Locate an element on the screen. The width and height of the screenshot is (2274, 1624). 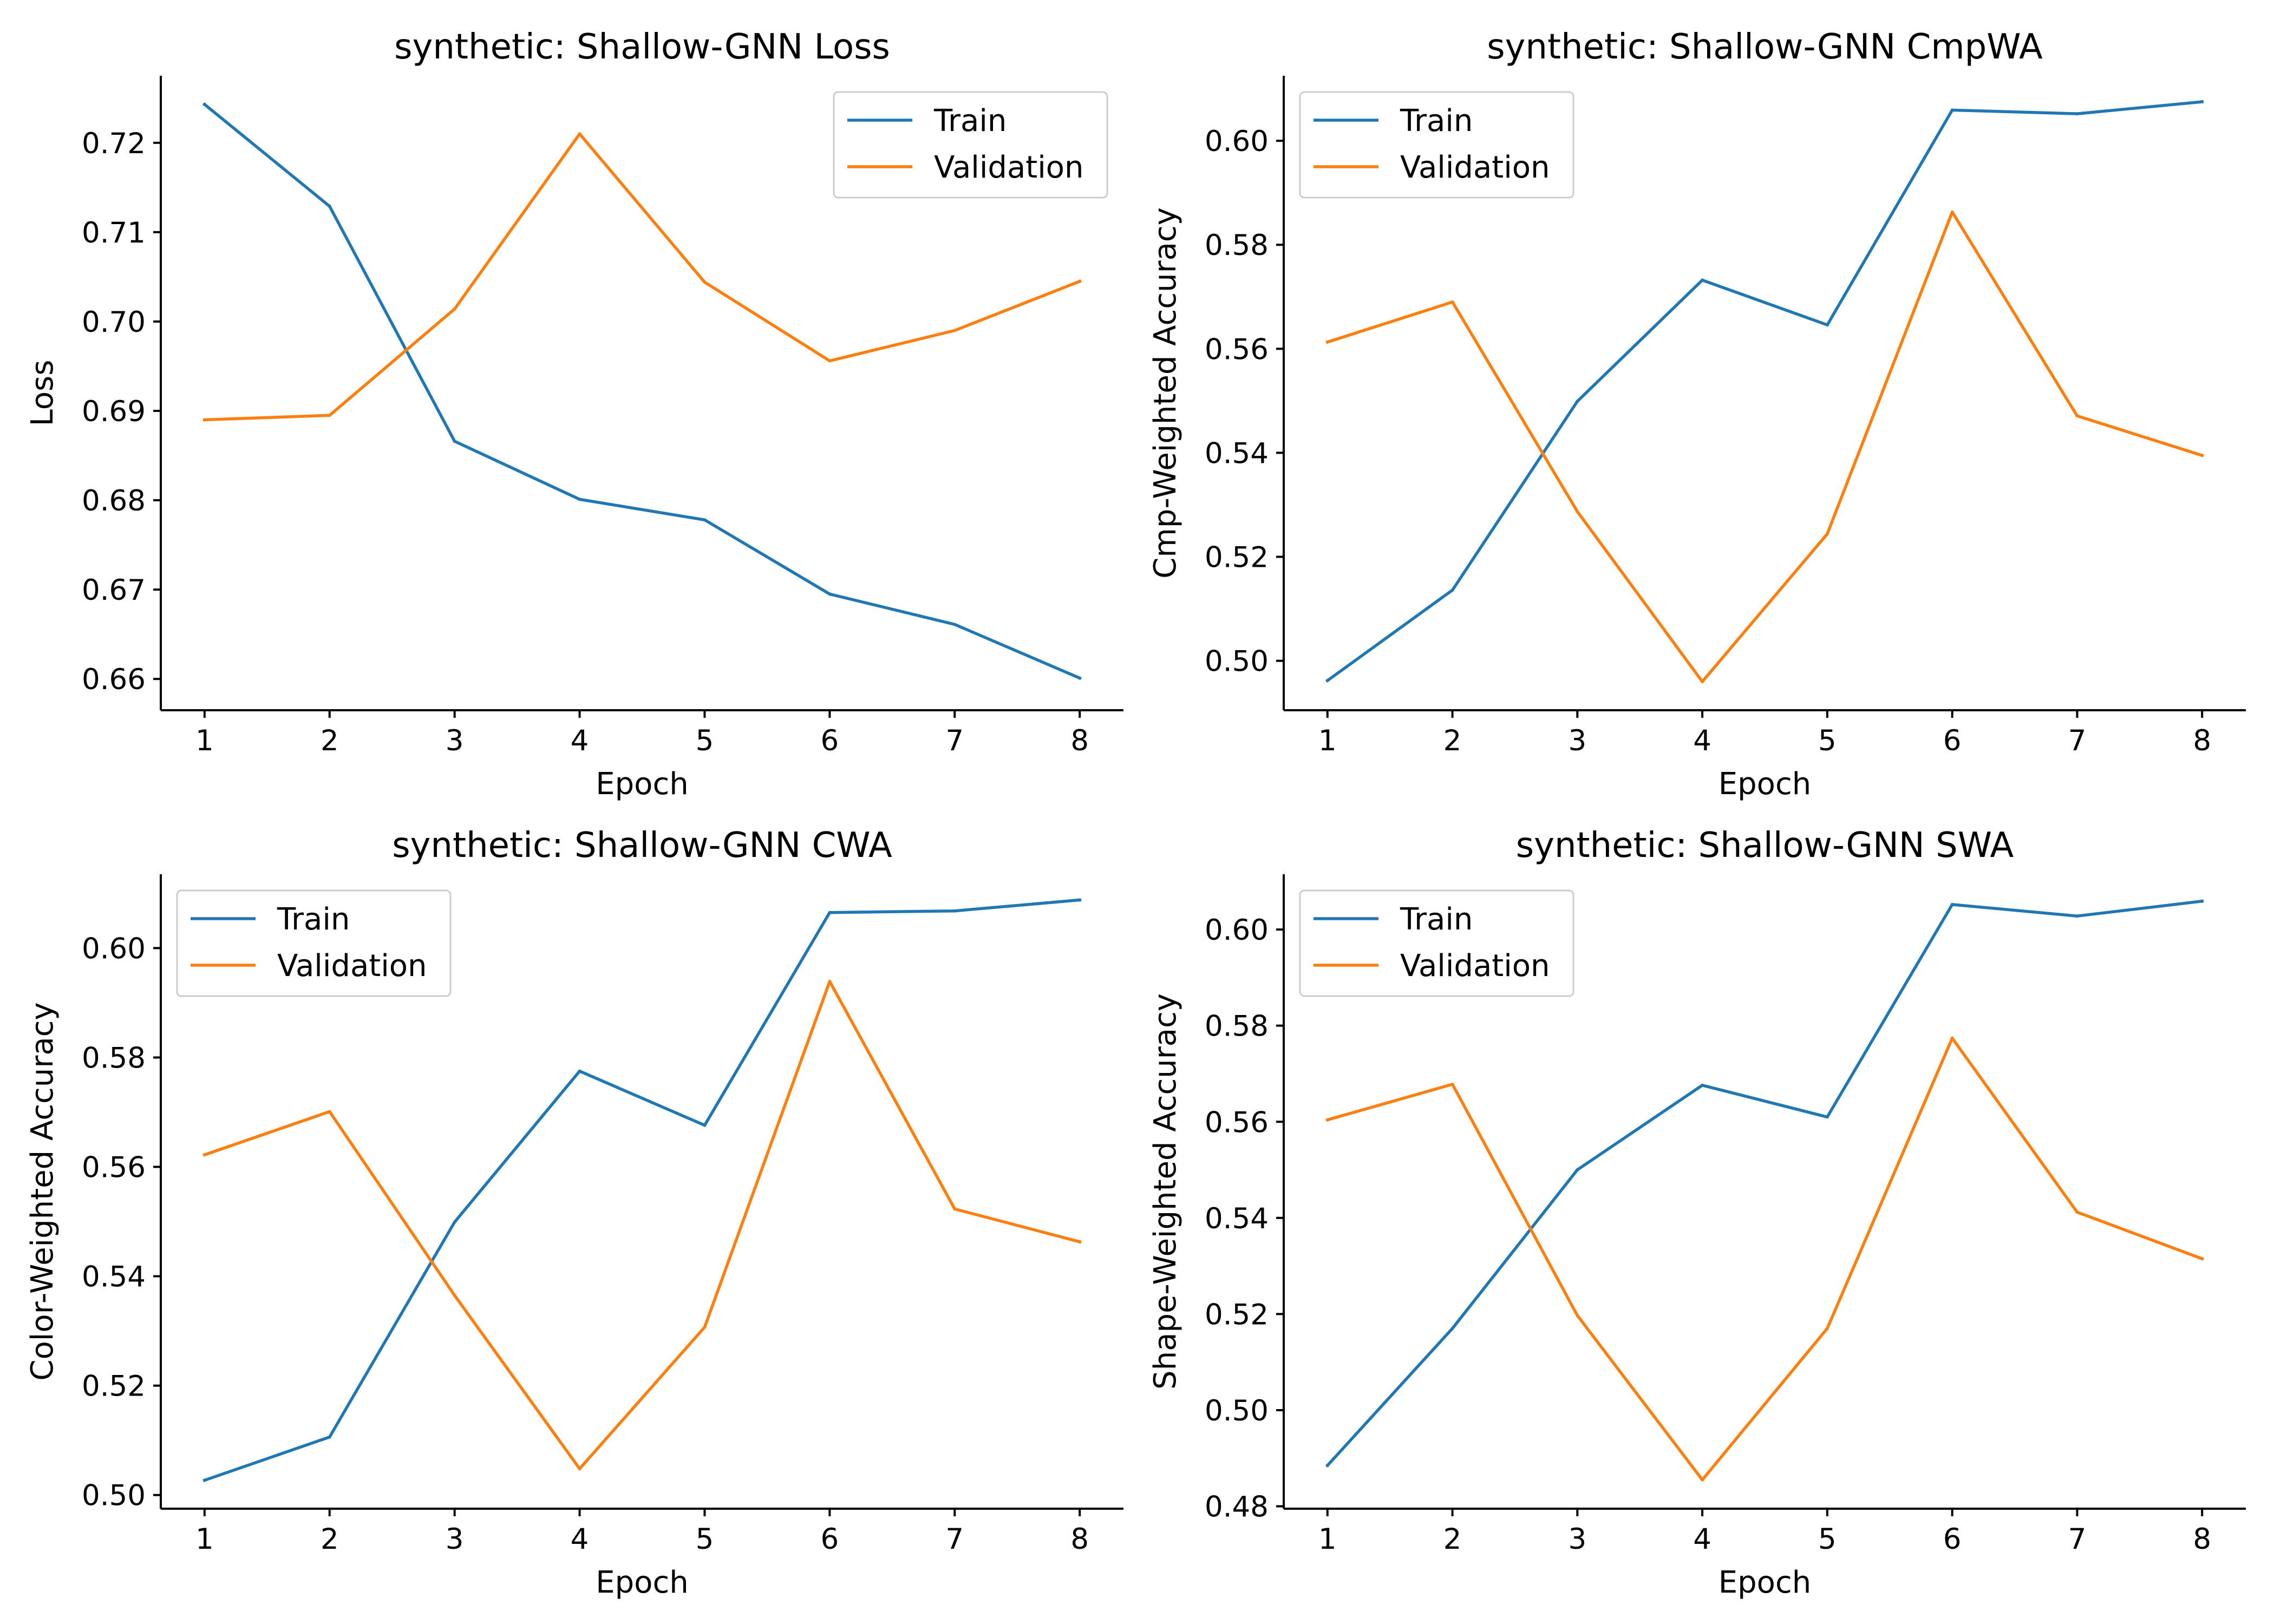
y-axis-label: Cmp-Weighted Accuracy is located at coordinates (1166, 393).